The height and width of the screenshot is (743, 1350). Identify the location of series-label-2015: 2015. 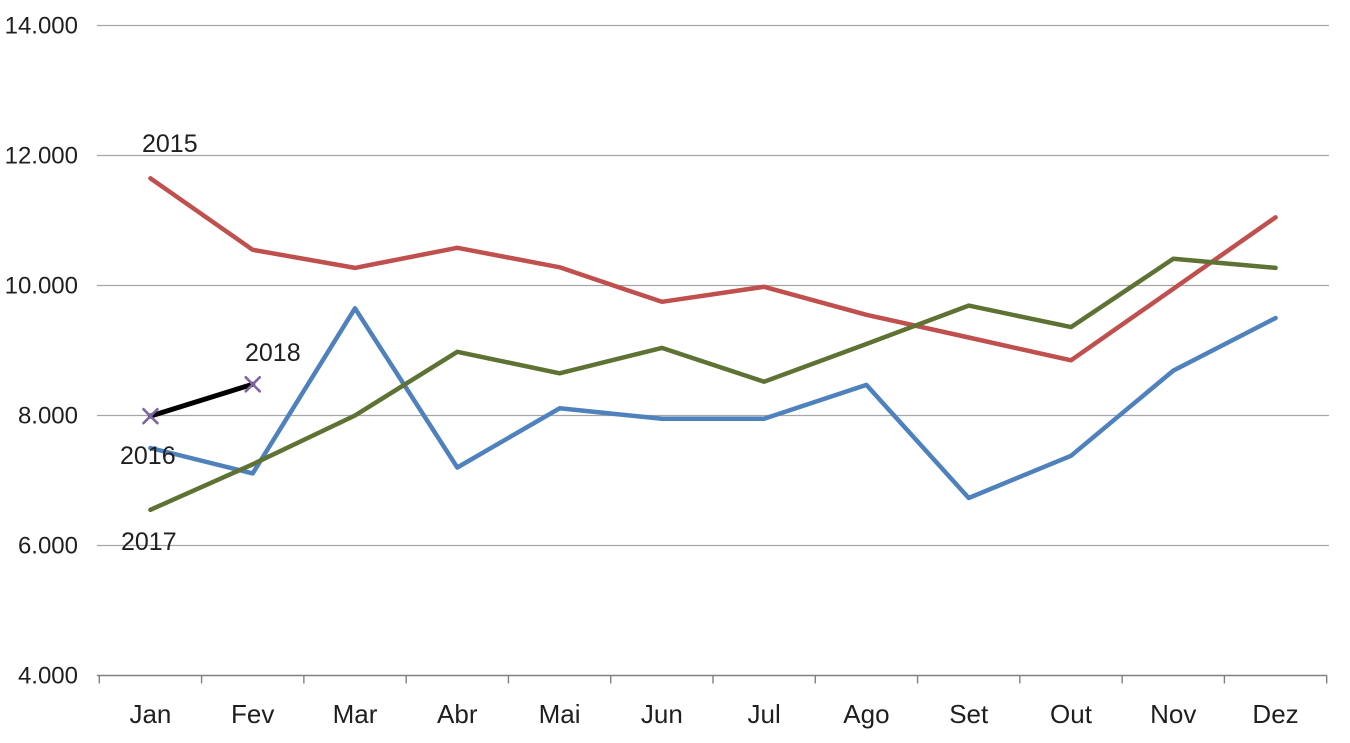
(170, 144).